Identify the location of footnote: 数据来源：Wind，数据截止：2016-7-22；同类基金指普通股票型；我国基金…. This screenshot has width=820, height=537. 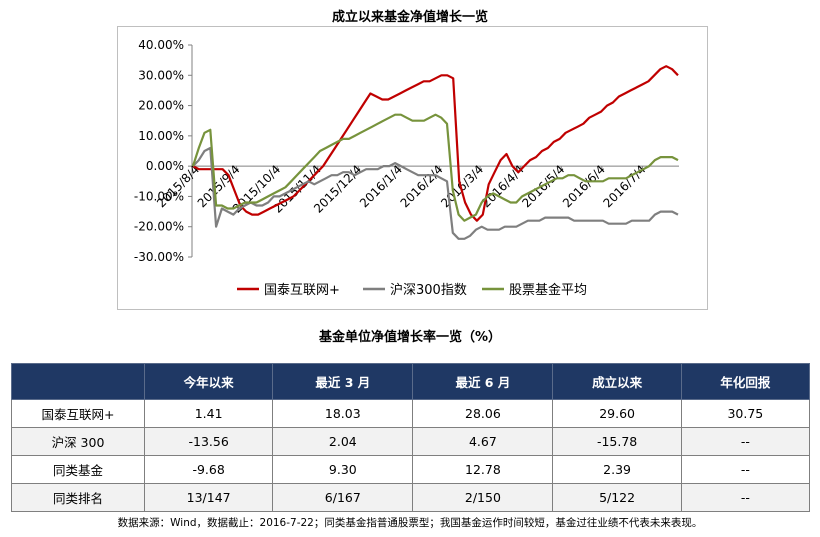
(410, 523).